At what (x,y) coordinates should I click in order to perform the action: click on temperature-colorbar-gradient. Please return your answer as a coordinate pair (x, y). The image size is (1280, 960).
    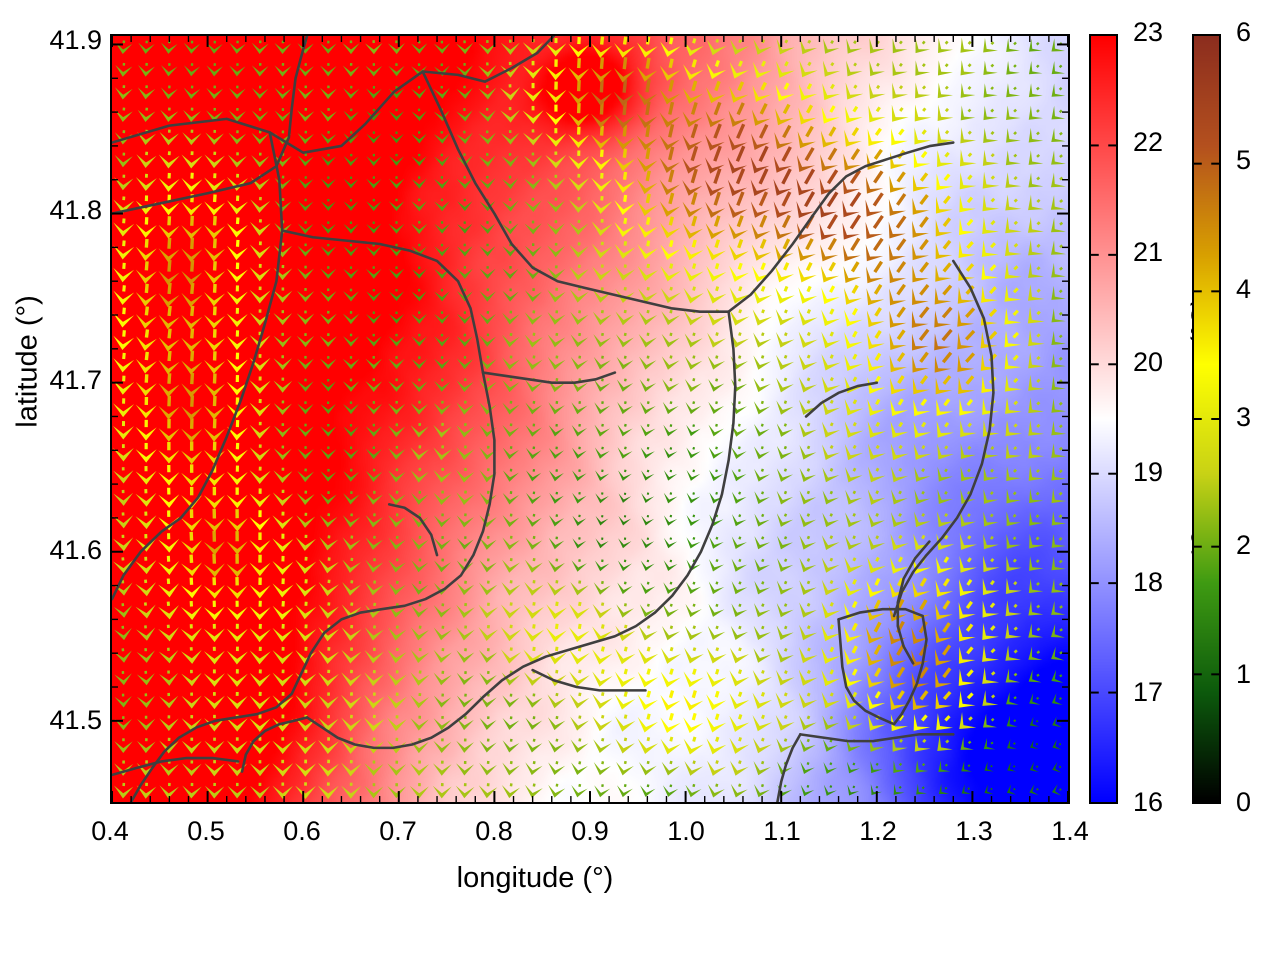
    Looking at the image, I should click on (1103, 419).